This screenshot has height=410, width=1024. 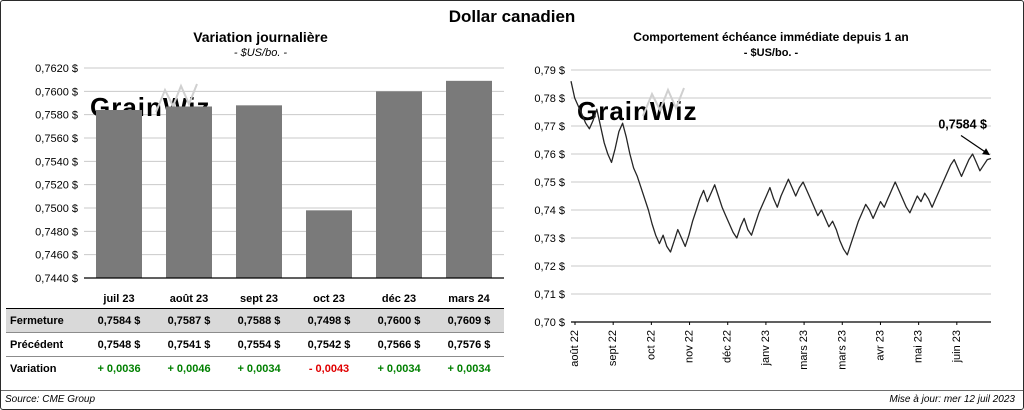 What do you see at coordinates (399, 344) in the screenshot?
I see `table-cell: 0,7566 $` at bounding box center [399, 344].